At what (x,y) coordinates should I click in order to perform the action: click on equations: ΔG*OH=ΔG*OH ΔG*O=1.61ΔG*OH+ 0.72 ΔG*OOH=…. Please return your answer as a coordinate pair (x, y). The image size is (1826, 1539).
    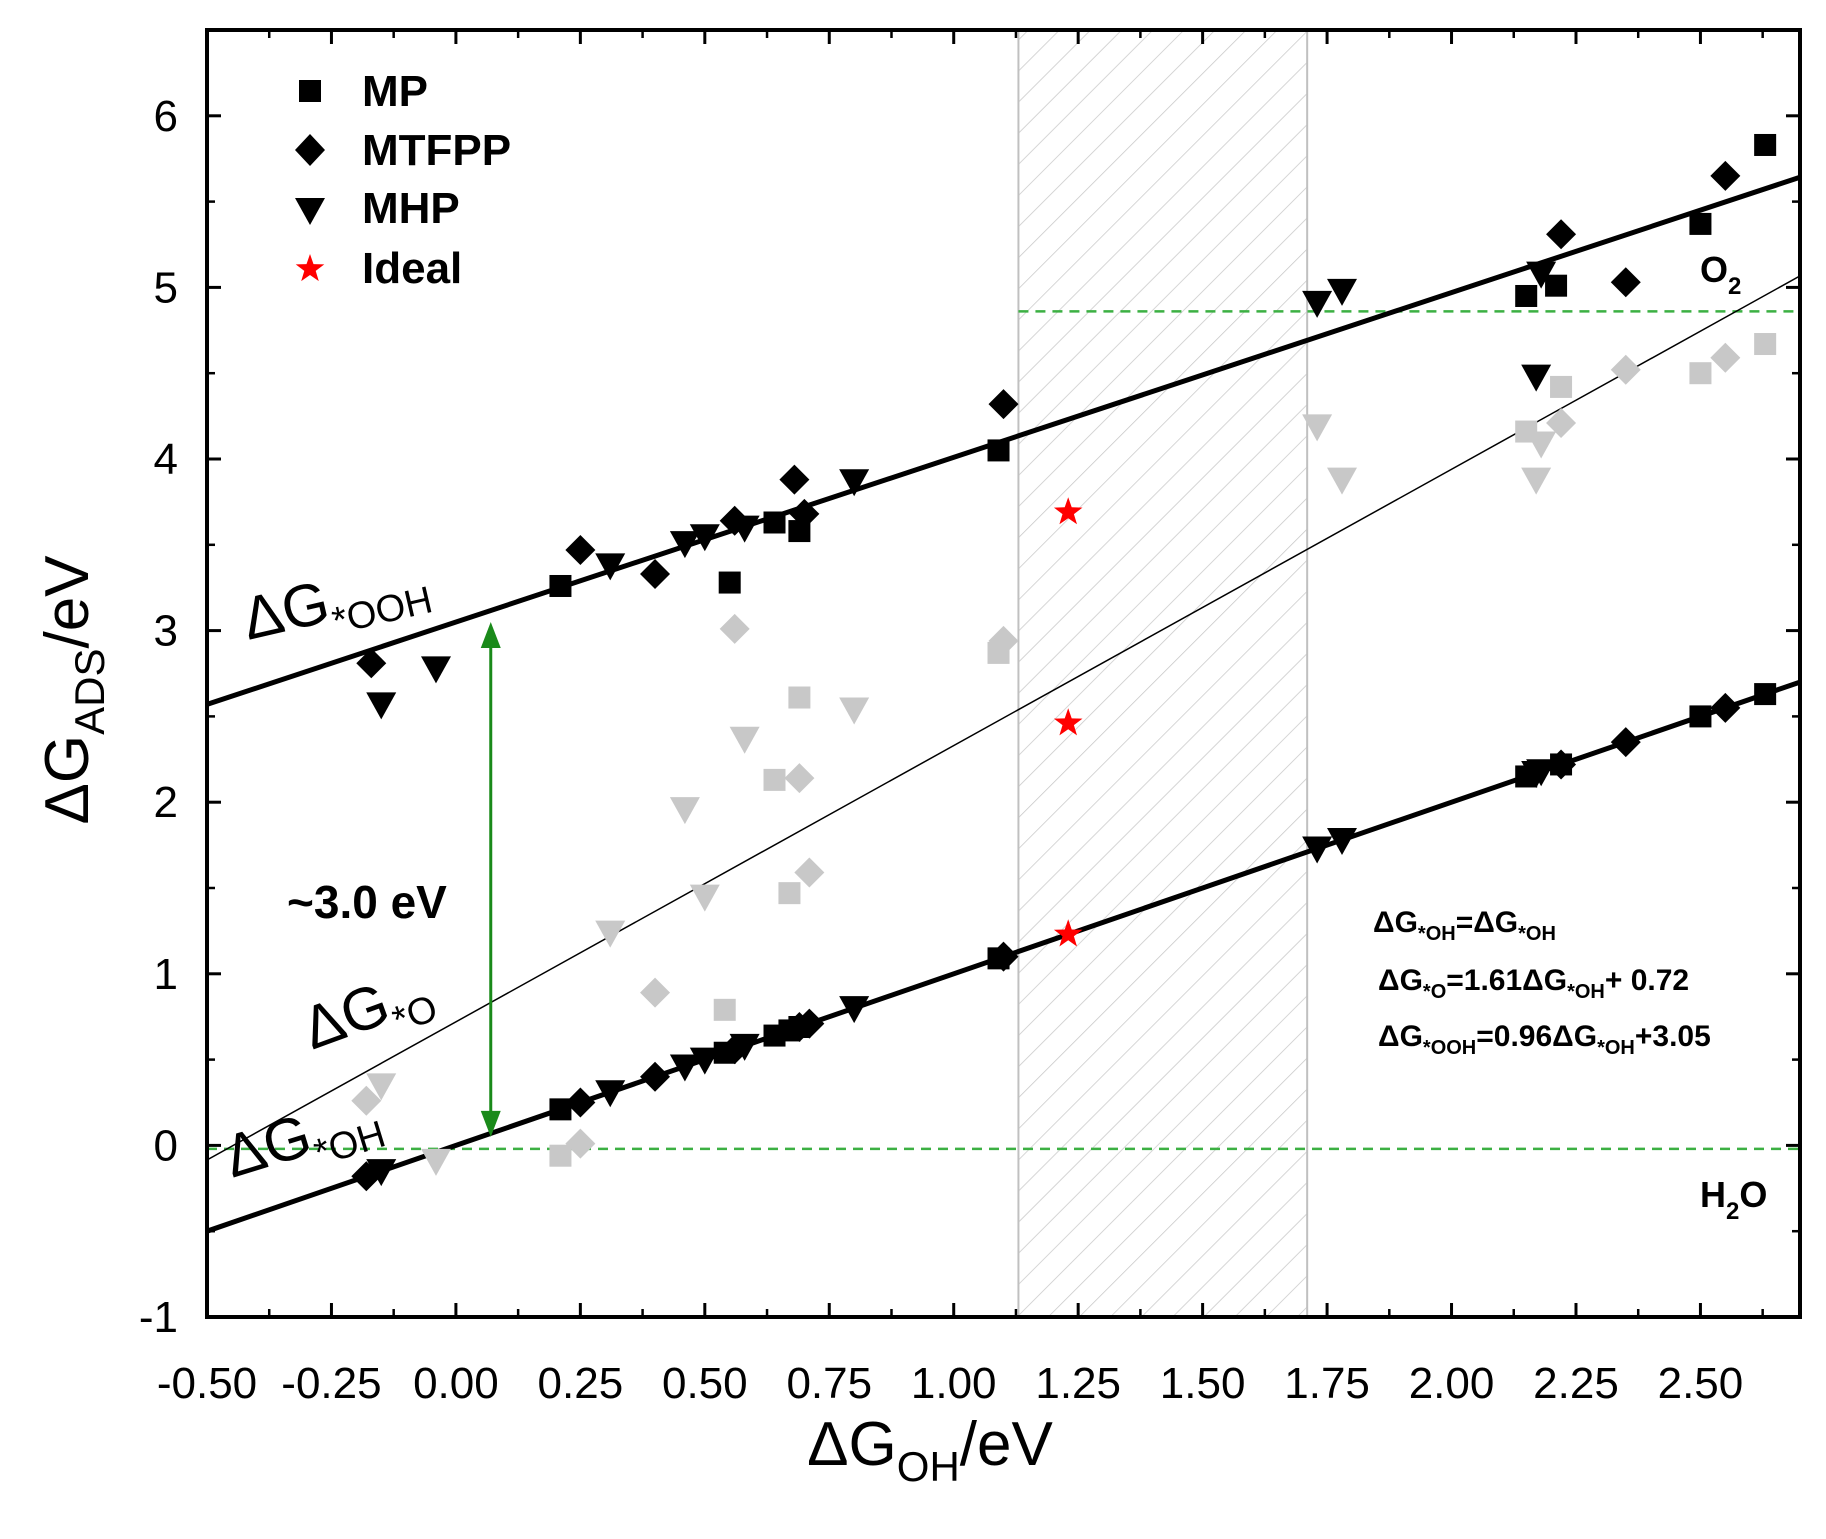
    Looking at the image, I should click on (1542, 982).